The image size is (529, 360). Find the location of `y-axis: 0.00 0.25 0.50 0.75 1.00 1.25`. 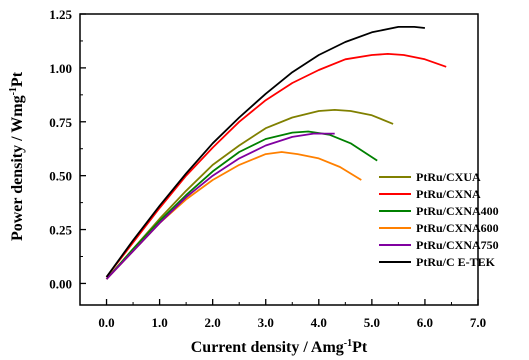

y-axis: 0.00 0.25 0.50 0.75 1.00 1.25 is located at coordinates (67, 149).